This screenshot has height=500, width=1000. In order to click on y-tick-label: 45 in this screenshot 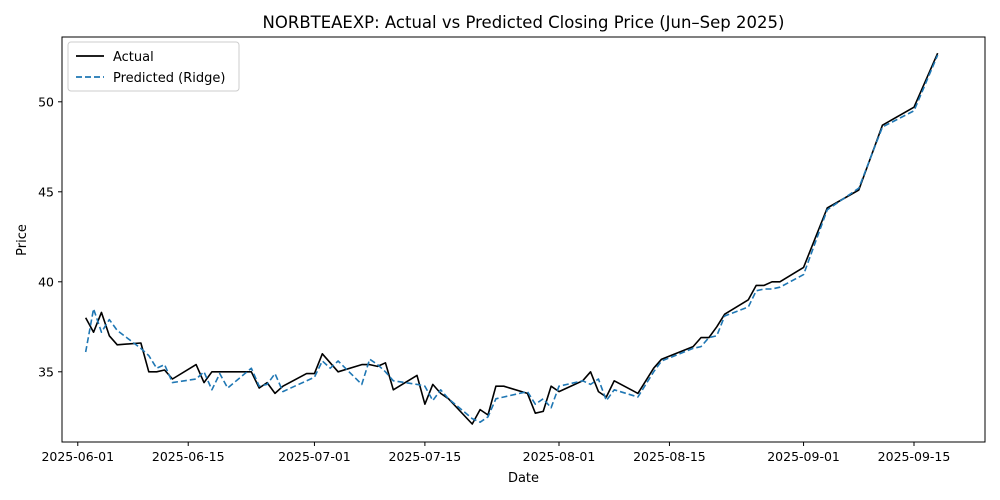, I will do `click(46, 191)`.